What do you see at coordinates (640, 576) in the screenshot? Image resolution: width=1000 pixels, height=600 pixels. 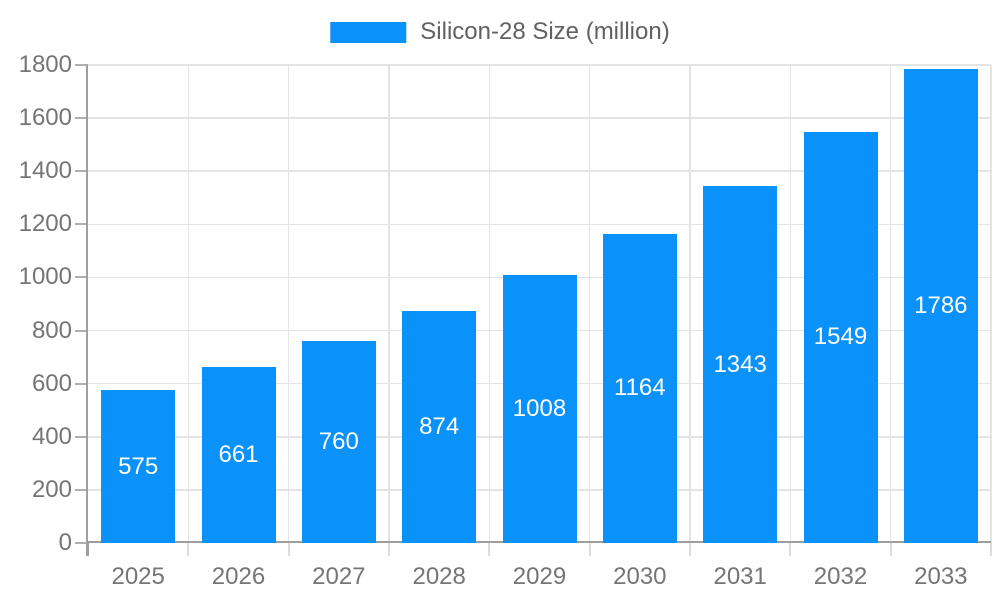 I see `x-tick-label: 2030` at bounding box center [640, 576].